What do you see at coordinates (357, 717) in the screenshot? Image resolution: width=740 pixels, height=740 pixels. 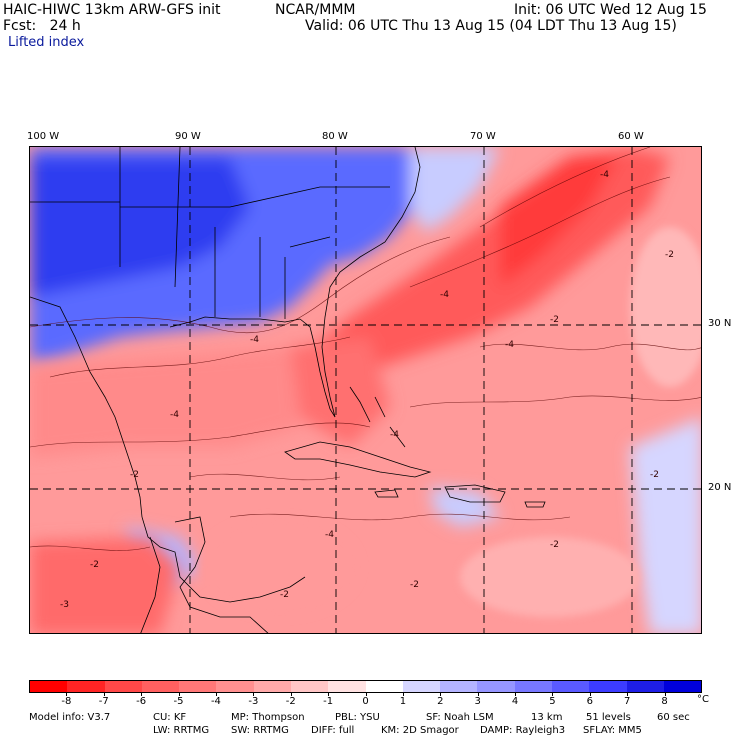 I see `footer-pbl: PBL: YSU` at bounding box center [357, 717].